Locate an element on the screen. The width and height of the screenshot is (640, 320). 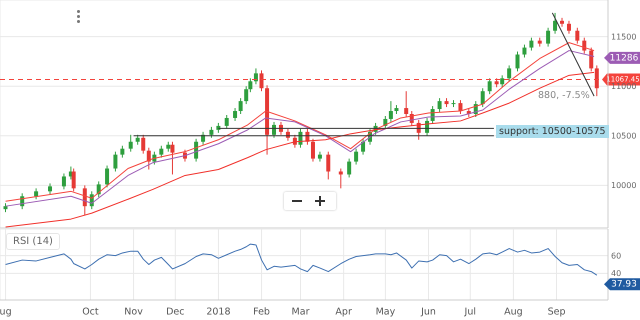
annotation: support: 10500-10575 is located at coordinates (552, 131).